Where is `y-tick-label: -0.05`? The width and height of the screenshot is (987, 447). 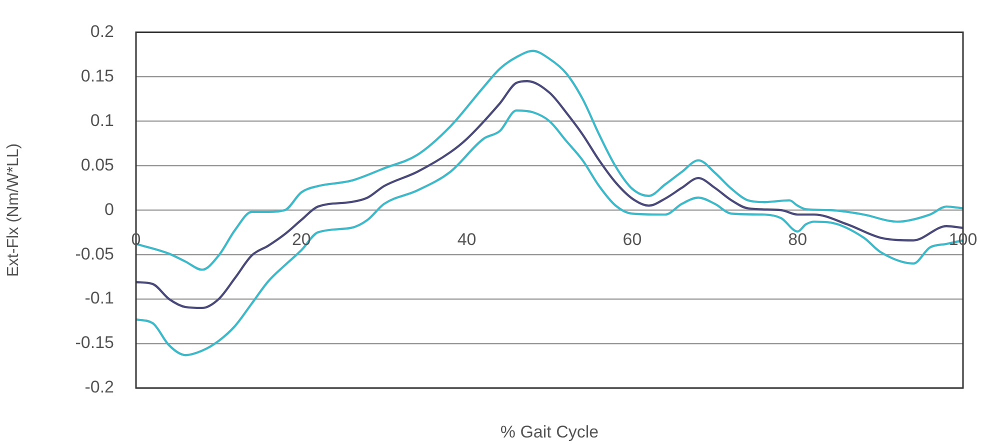 y-tick-label: -0.05 is located at coordinates (94, 254).